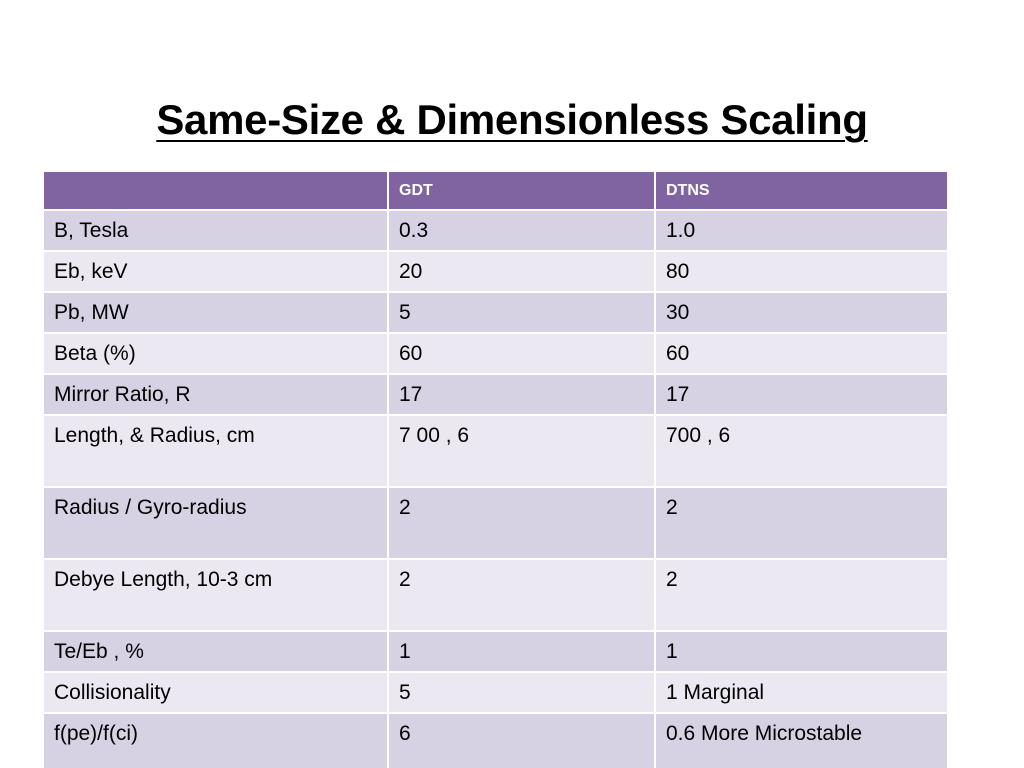 The width and height of the screenshot is (1024, 768). What do you see at coordinates (521, 451) in the screenshot?
I see `gdt-cell: 7 00 , 6` at bounding box center [521, 451].